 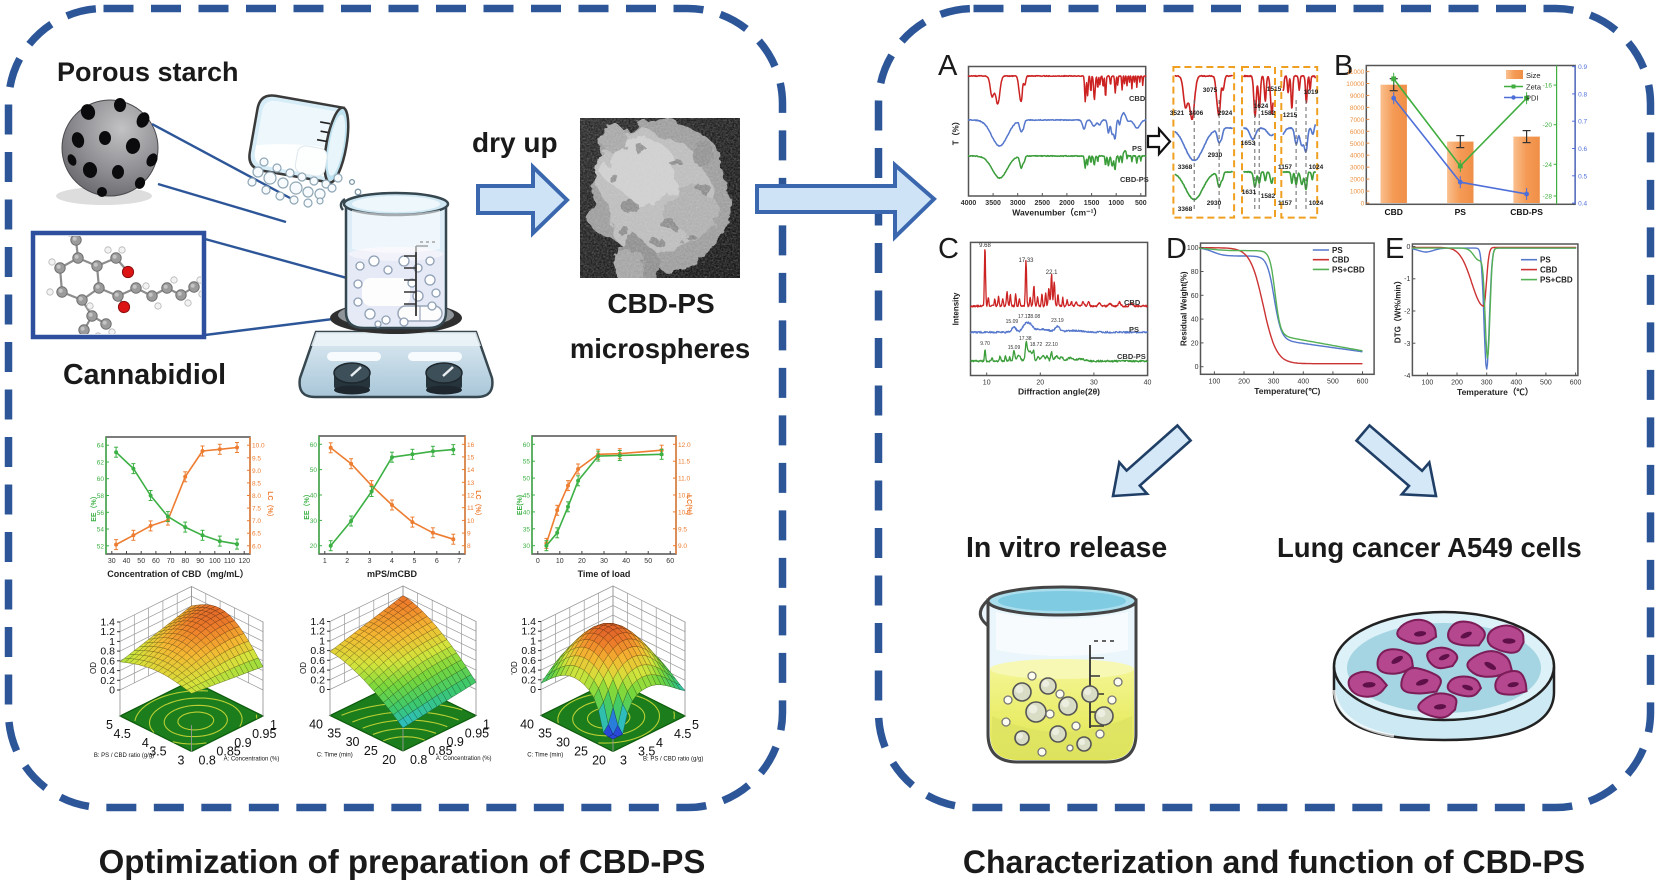 I want to click on svg-text: 1515, so click(x=1274, y=89).